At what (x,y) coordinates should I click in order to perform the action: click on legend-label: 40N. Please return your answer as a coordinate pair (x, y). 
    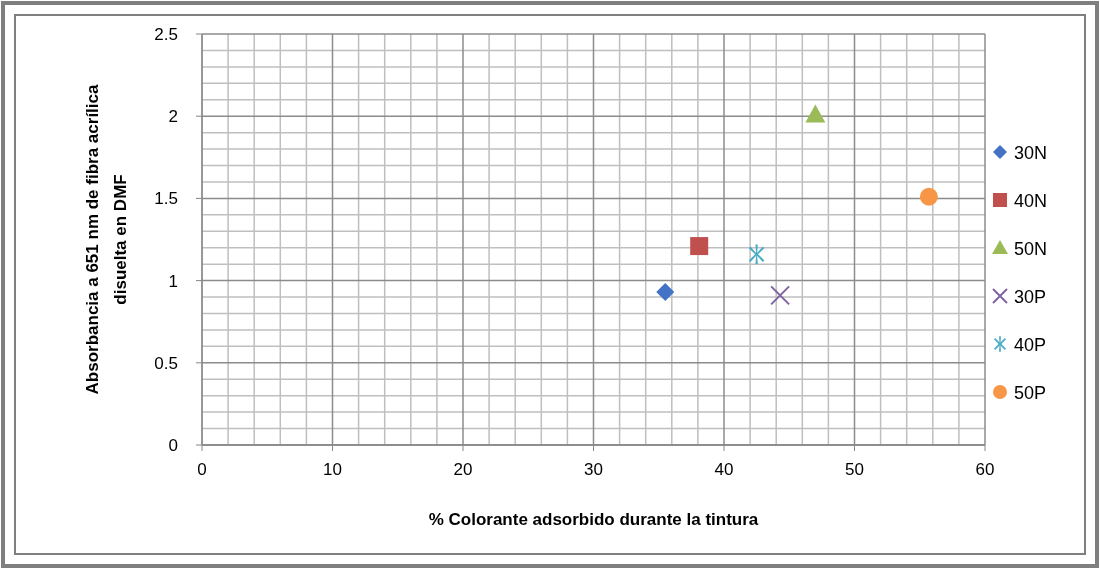
    Looking at the image, I should click on (1031, 201).